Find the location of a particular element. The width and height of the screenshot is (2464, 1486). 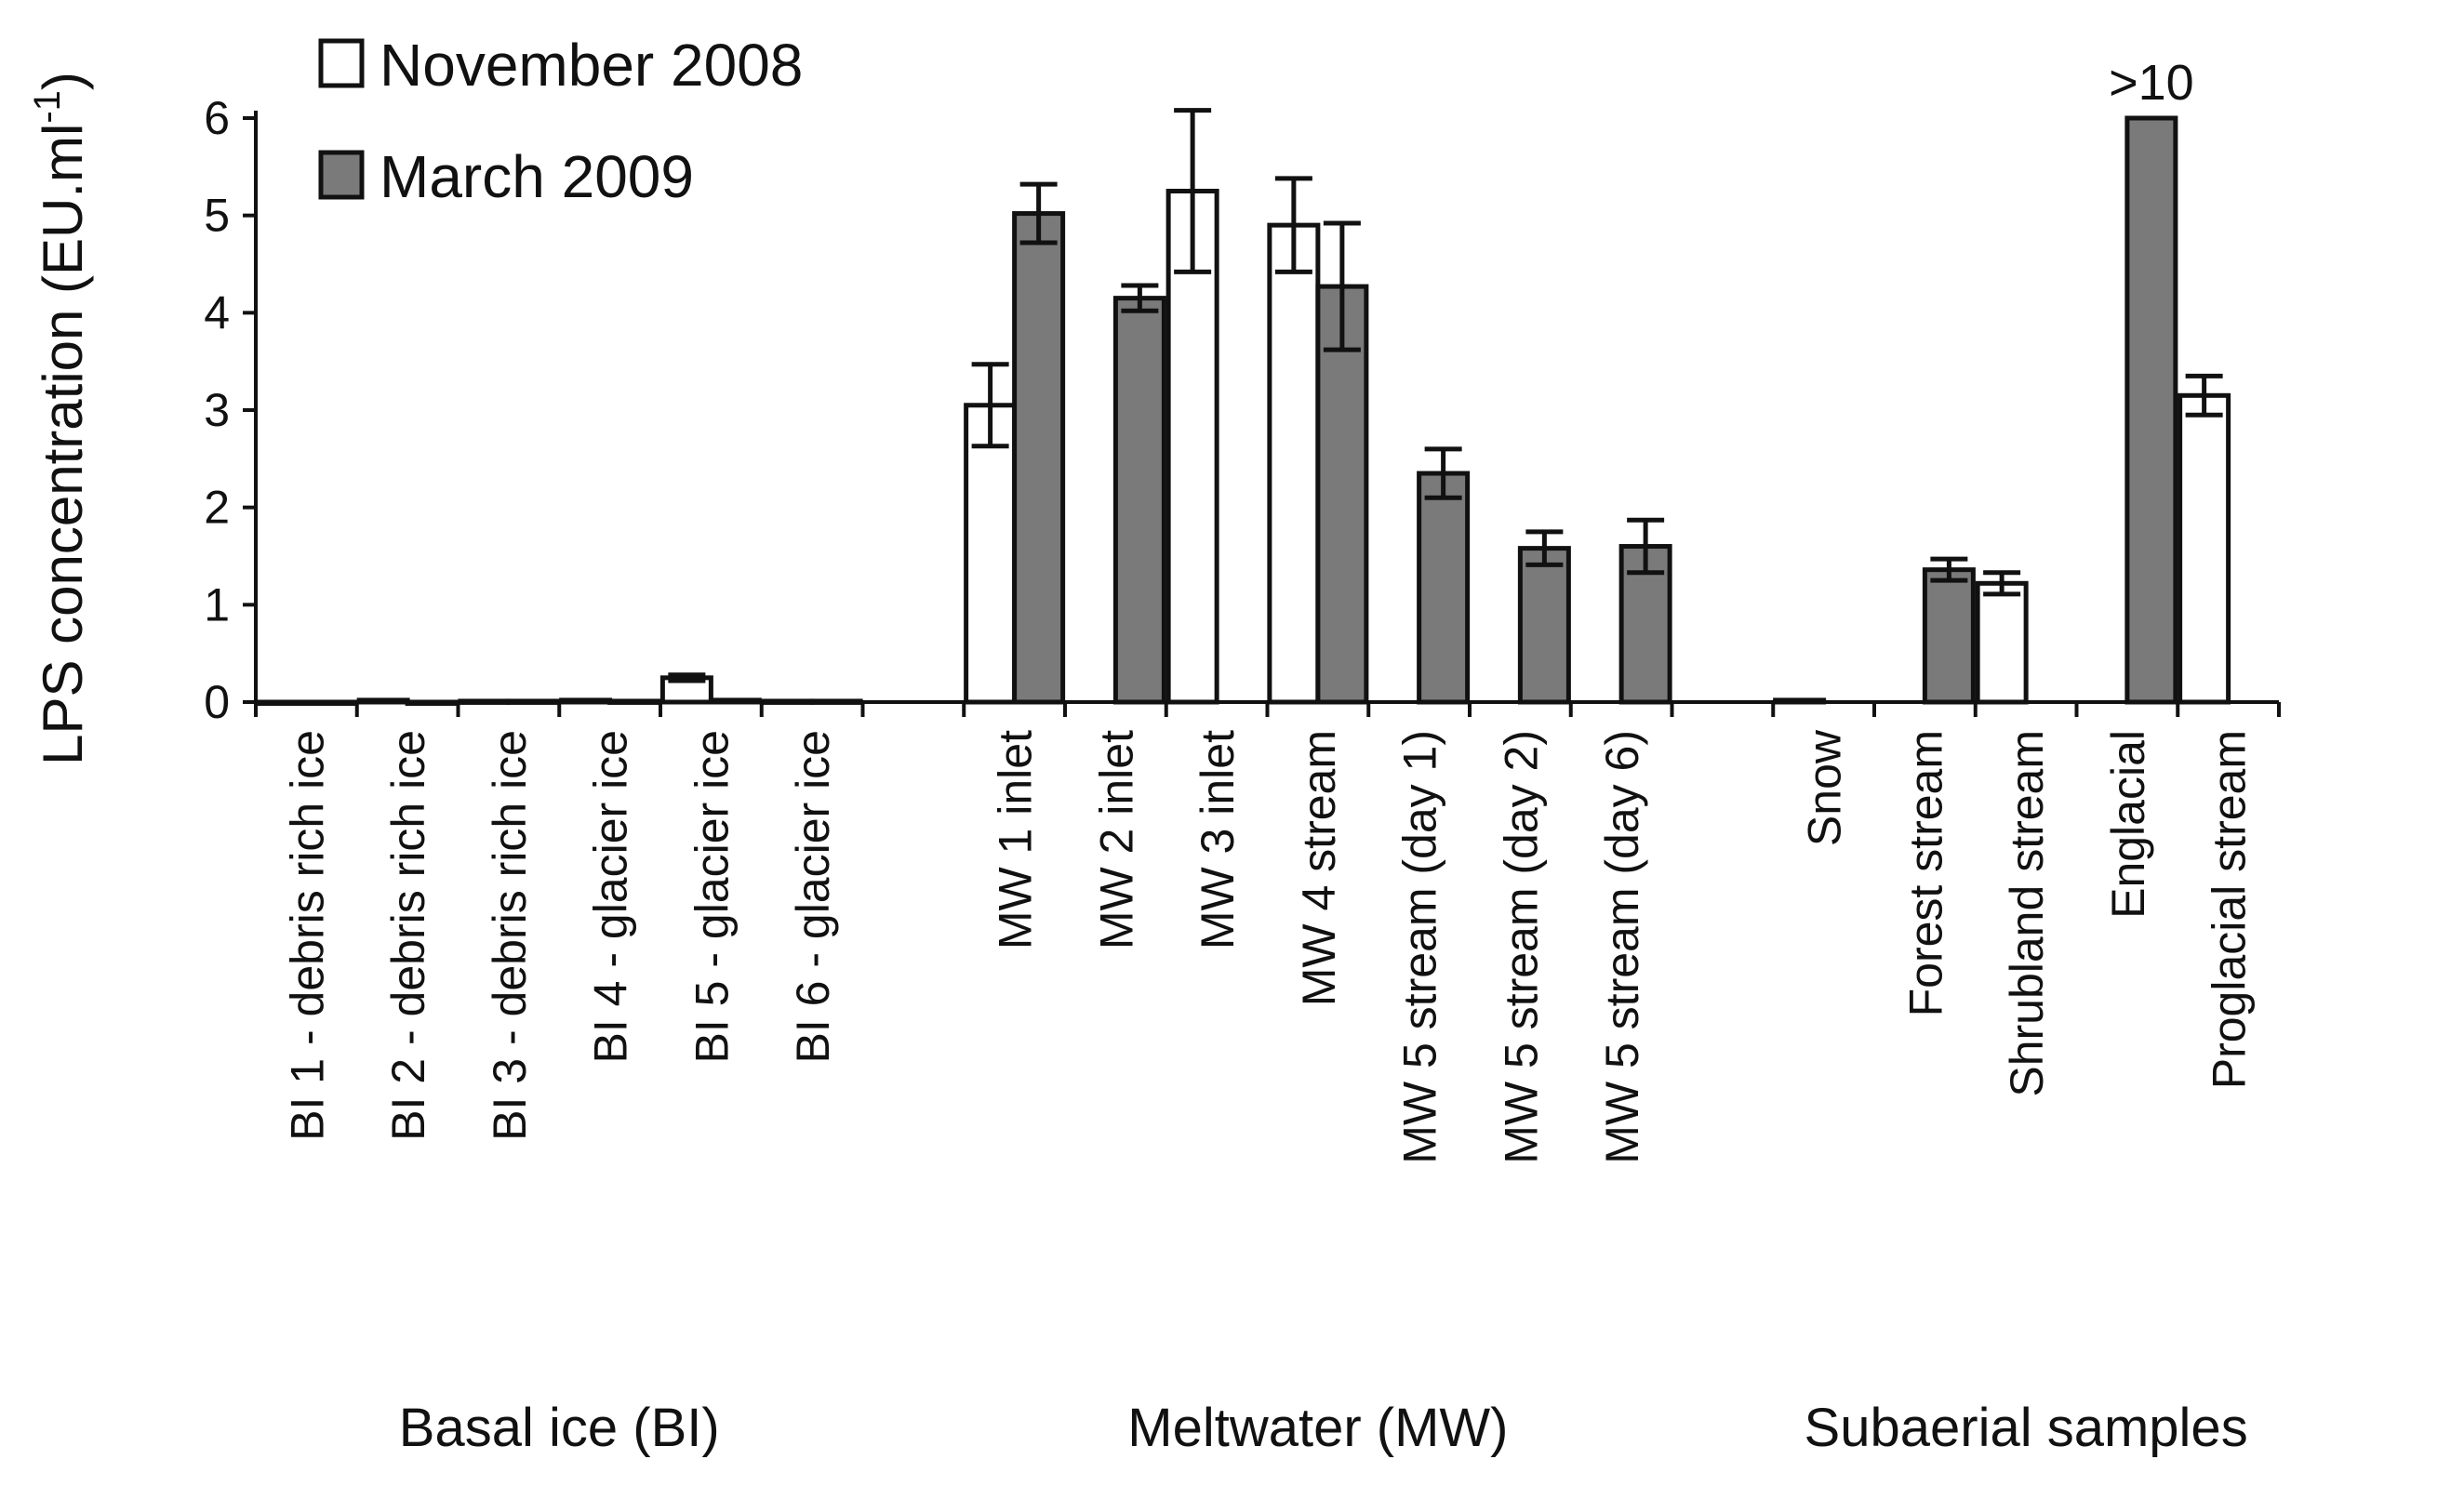

y-tick-label: 3 is located at coordinates (217, 410).